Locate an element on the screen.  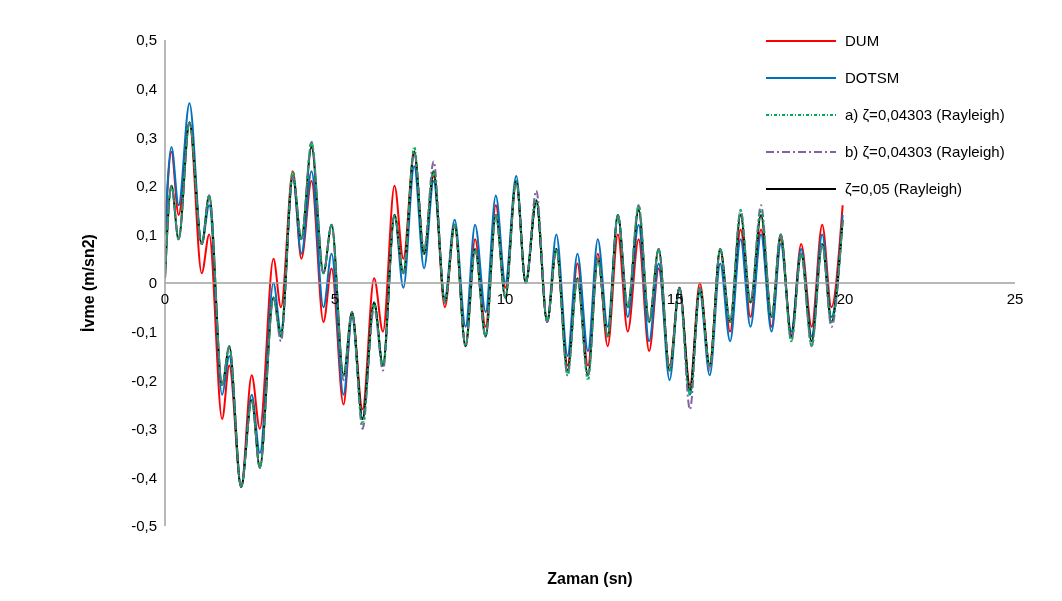
legend-label: DOTSM is located at coordinates (872, 77).